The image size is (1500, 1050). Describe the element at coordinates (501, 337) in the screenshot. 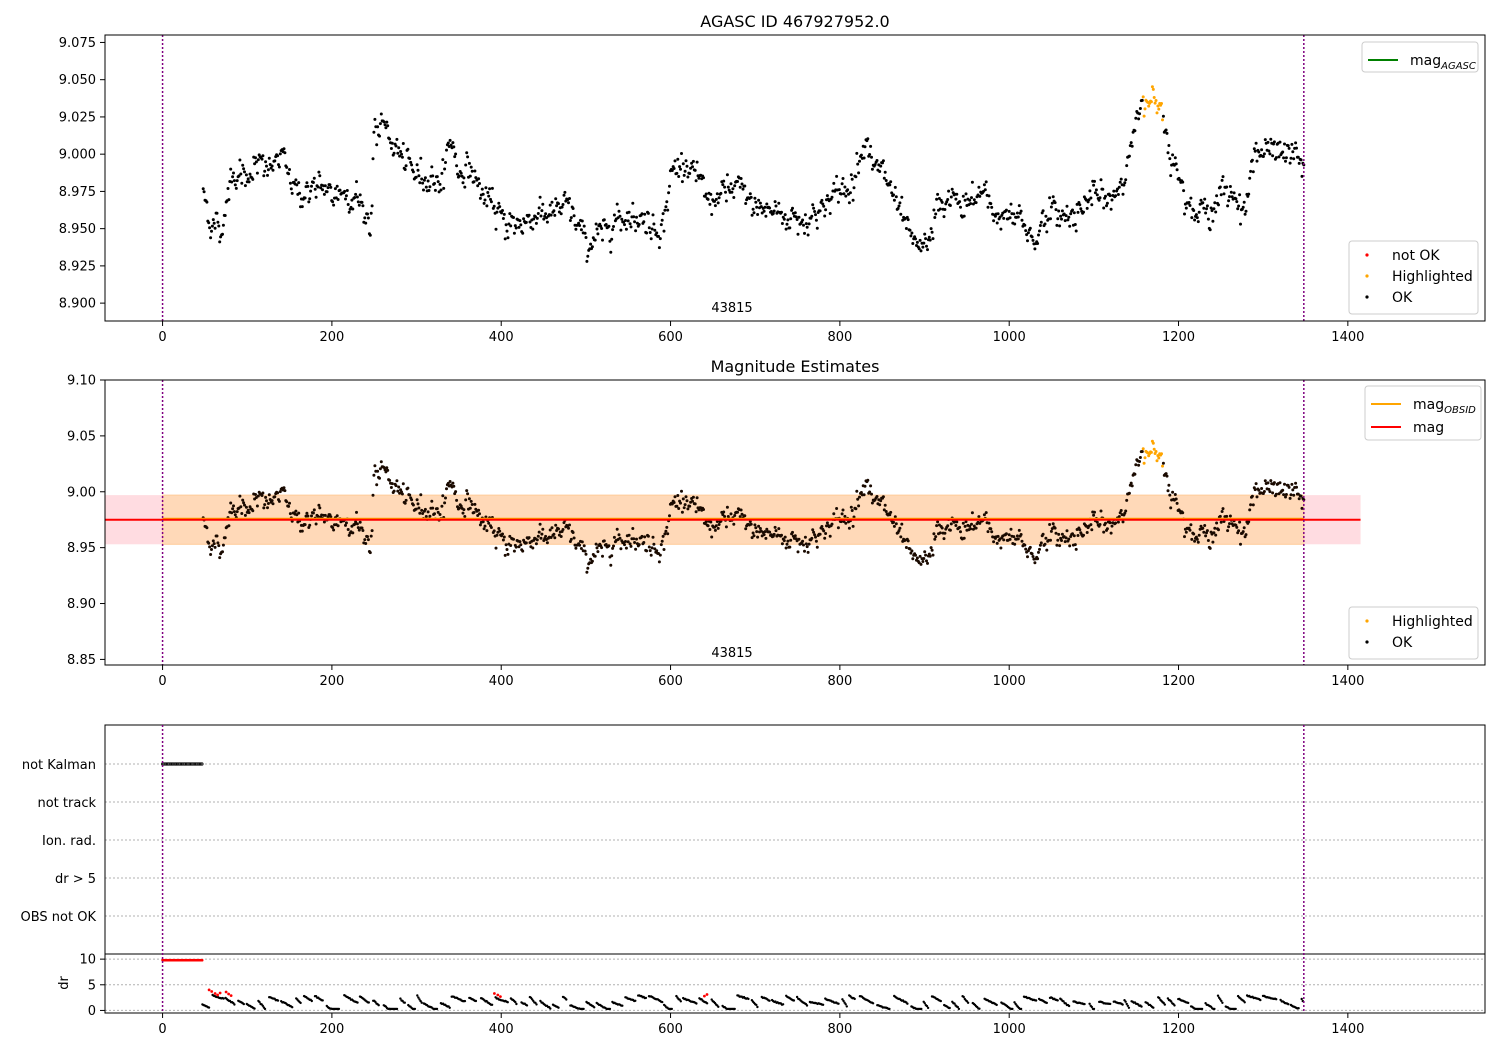

I see `x-tick-label: 400` at that location.